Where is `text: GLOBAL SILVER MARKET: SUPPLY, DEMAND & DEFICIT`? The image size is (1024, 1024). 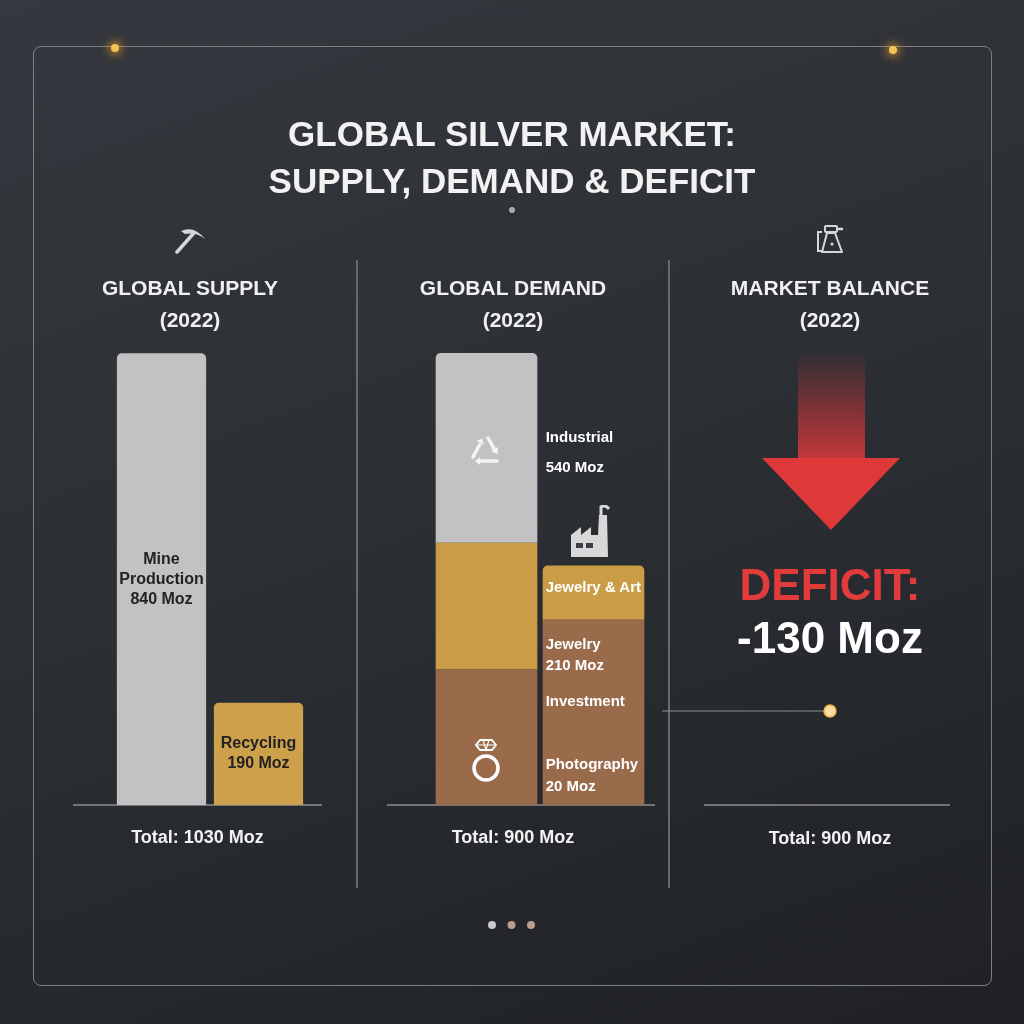
text: GLOBAL SILVER MARKET: SUPPLY, DEMAND & DEFICIT is located at coordinates (512, 157).